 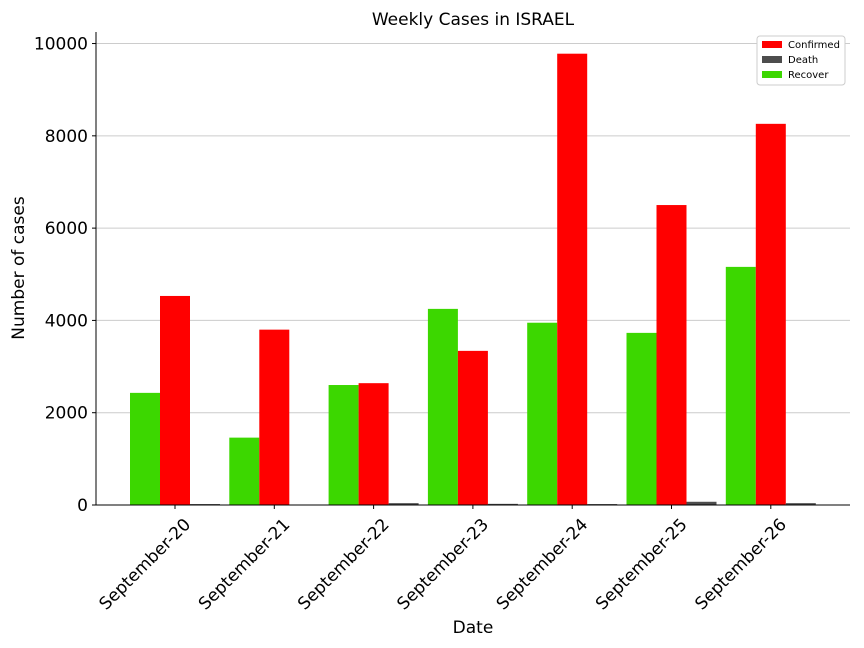 What do you see at coordinates (814, 45) in the screenshot?
I see `legend-label-confirmed: Confirmed` at bounding box center [814, 45].